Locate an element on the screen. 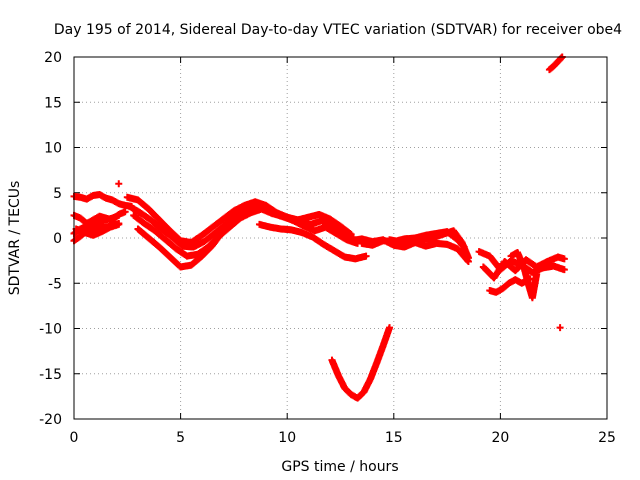  x-tick-label: 20 is located at coordinates (500, 438).